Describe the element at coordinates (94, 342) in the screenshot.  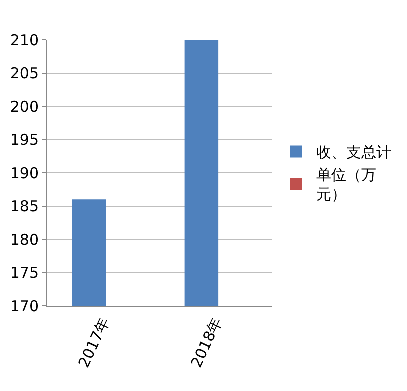
I see `x-tick-label: 2017年` at that location.